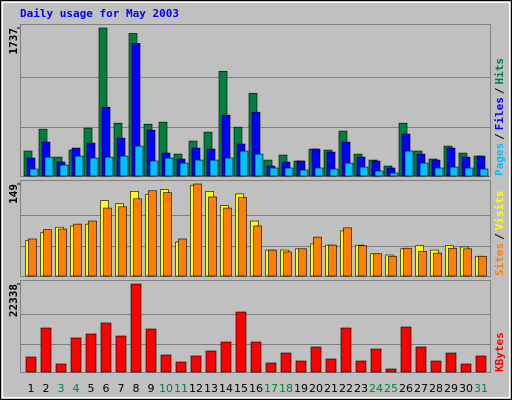 This screenshot has height=404, width=512. What do you see at coordinates (76, 388) in the screenshot?
I see `x-tick-label: 4` at bounding box center [76, 388].